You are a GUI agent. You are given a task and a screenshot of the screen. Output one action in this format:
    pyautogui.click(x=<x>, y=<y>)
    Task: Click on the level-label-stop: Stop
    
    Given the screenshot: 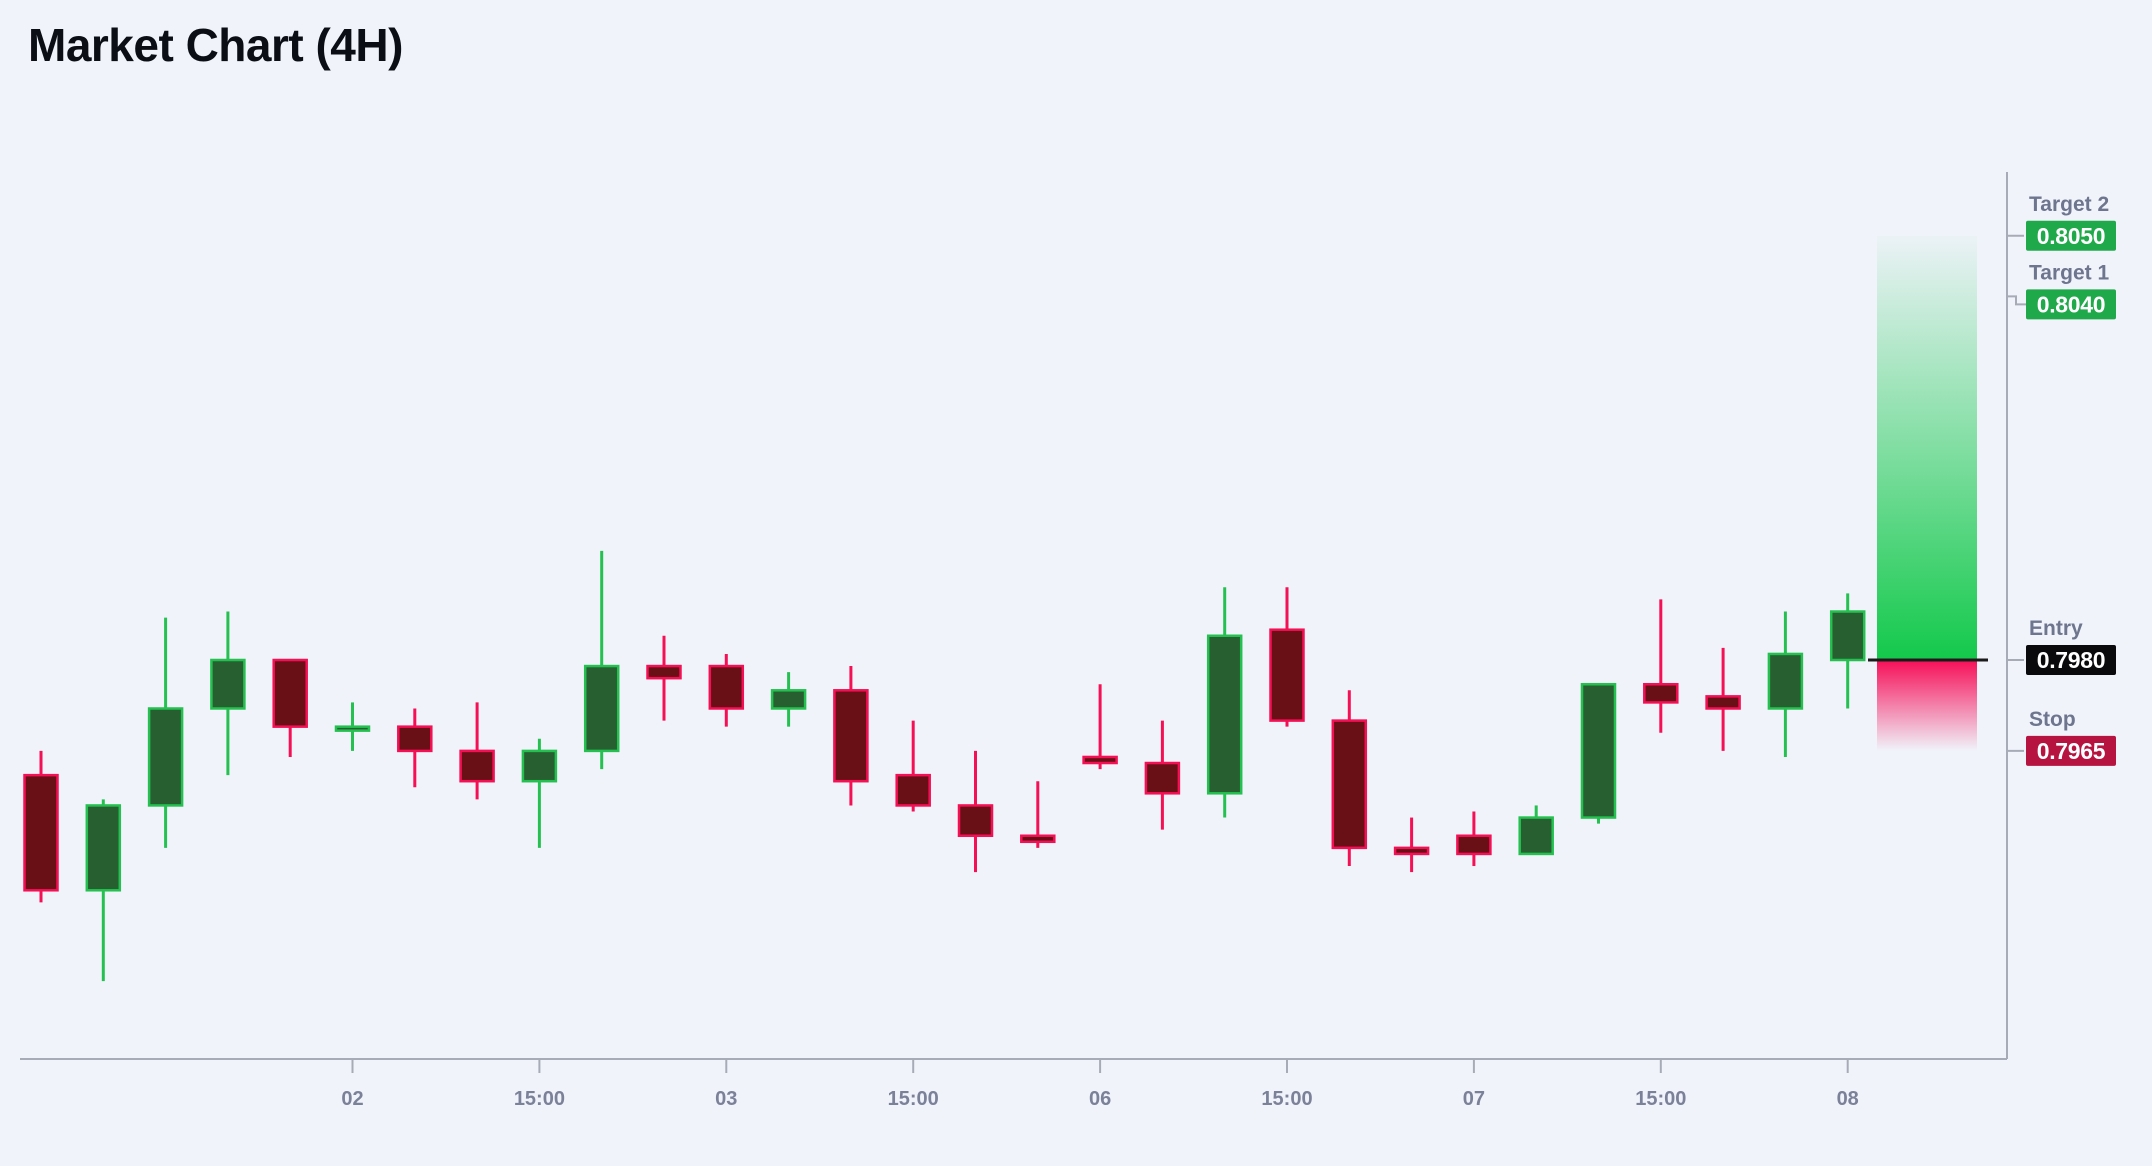 What is the action you would take?
    pyautogui.click(x=2052, y=719)
    